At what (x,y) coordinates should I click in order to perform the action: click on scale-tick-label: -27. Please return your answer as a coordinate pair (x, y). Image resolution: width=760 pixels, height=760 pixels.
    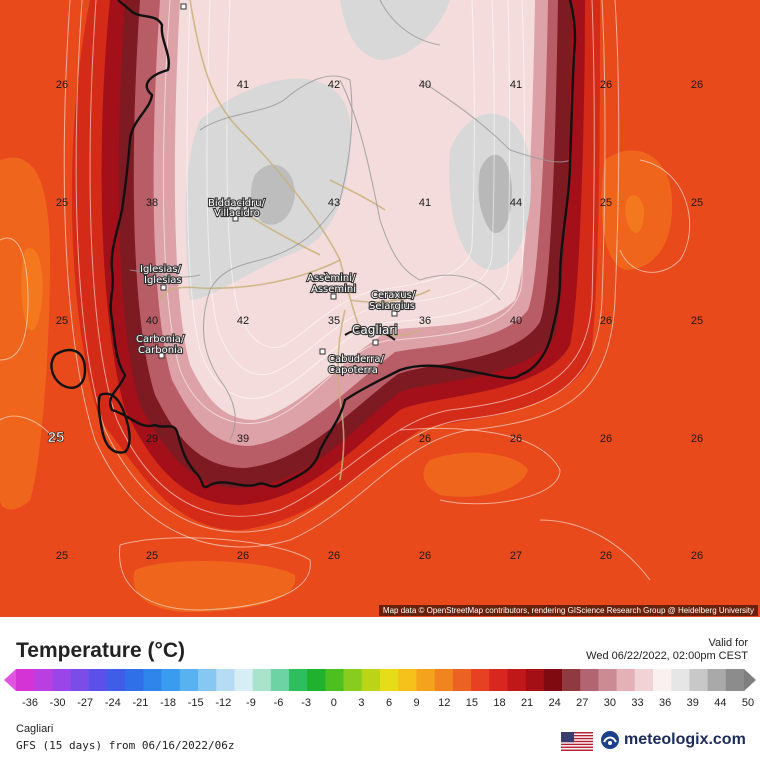
    Looking at the image, I should click on (85, 703).